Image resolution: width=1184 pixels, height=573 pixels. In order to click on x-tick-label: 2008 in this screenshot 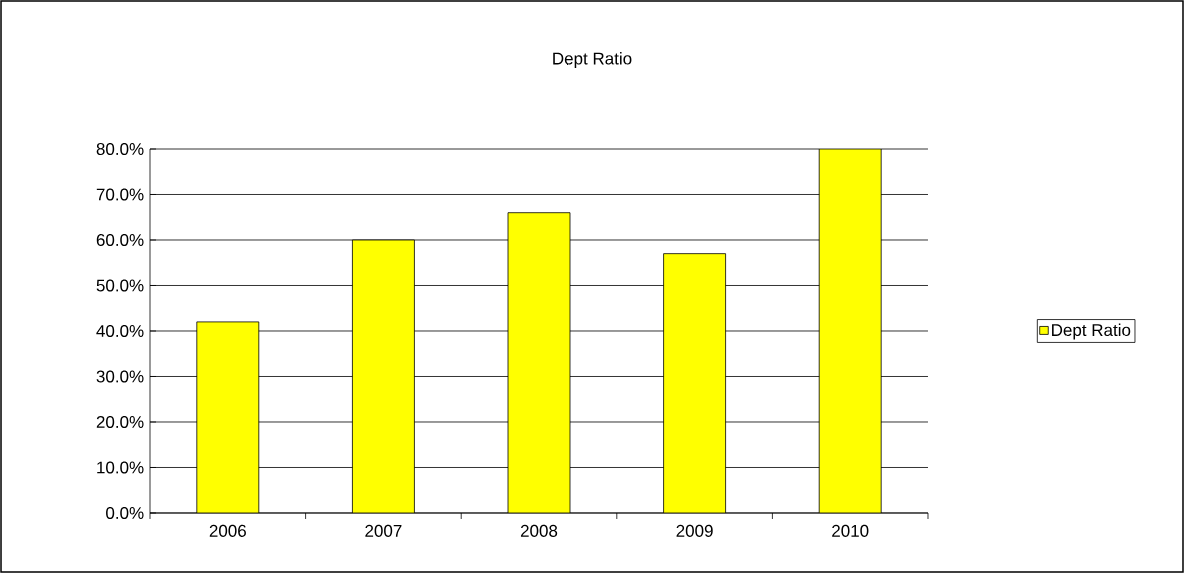, I will do `click(539, 530)`.